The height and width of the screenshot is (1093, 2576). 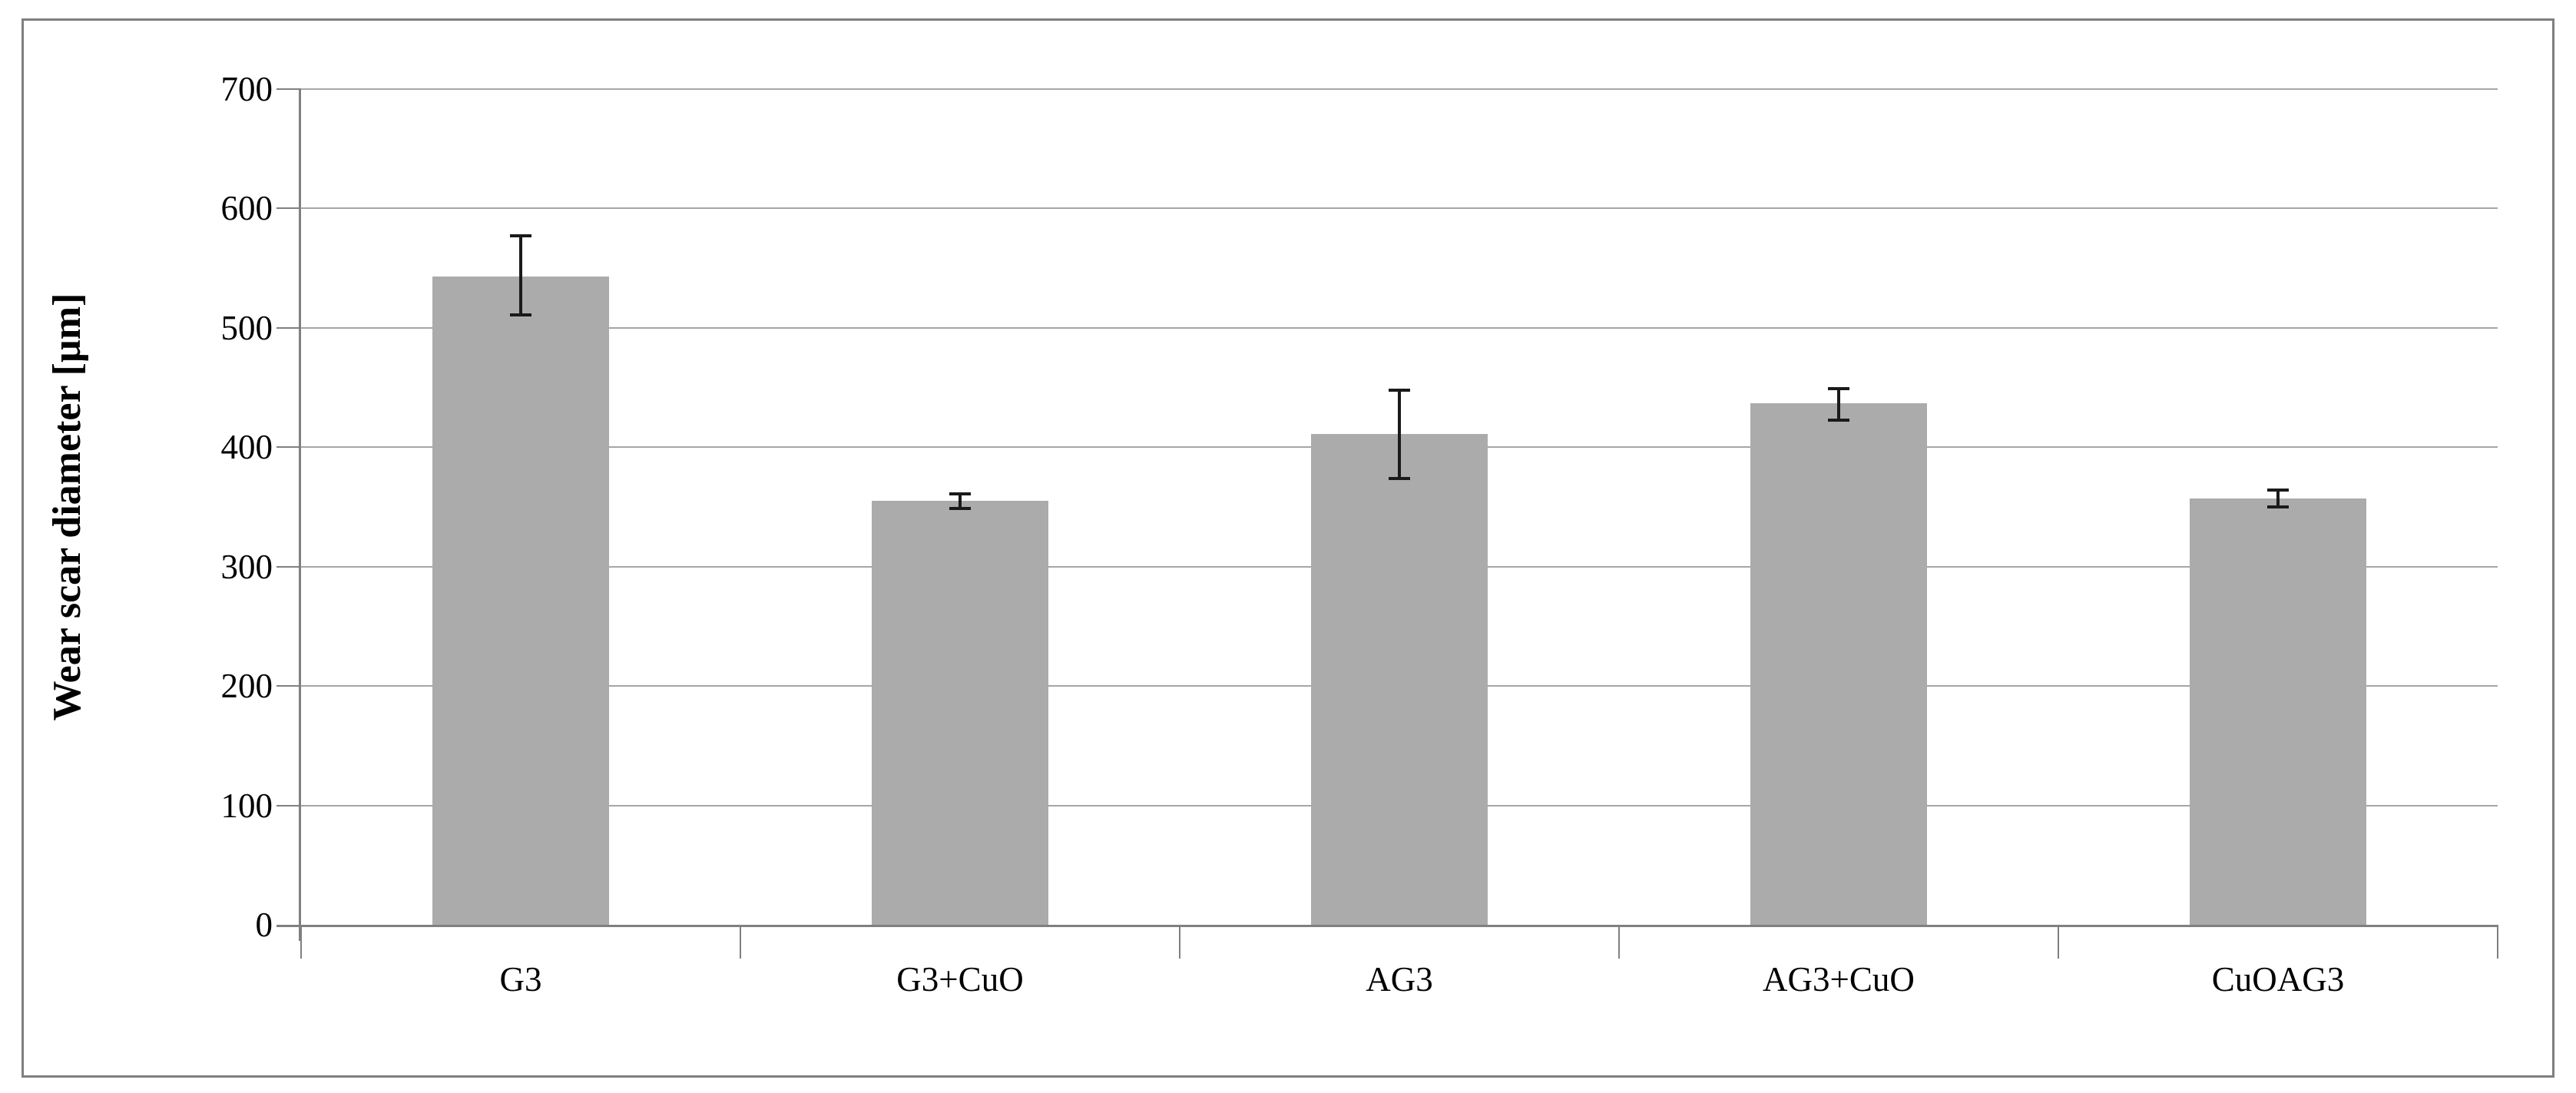 What do you see at coordinates (520, 601) in the screenshot?
I see `bar-G3` at bounding box center [520, 601].